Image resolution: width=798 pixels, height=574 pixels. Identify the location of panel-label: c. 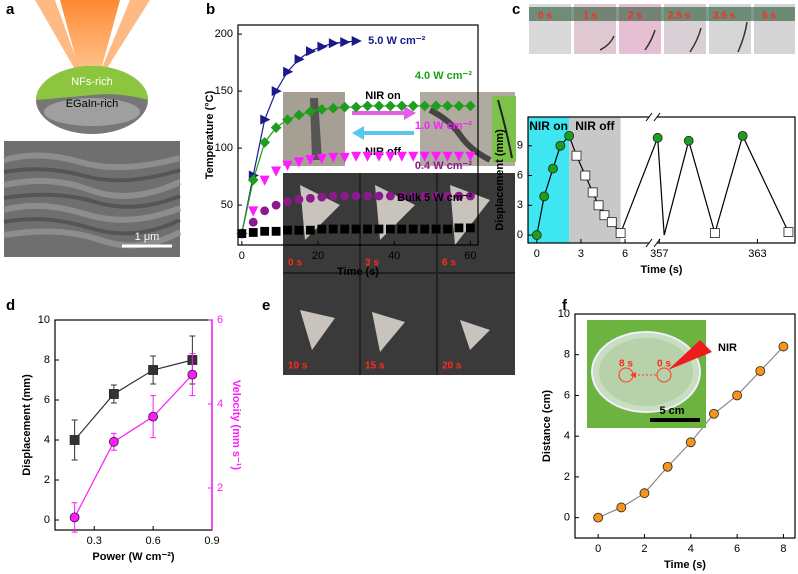
(516, 9).